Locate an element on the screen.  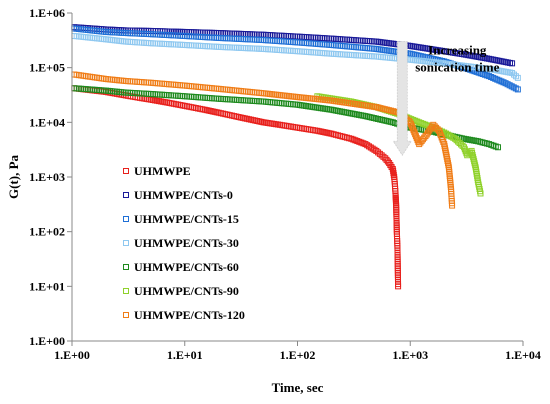
annotation-line-2: sonication time is located at coordinates (457, 67).